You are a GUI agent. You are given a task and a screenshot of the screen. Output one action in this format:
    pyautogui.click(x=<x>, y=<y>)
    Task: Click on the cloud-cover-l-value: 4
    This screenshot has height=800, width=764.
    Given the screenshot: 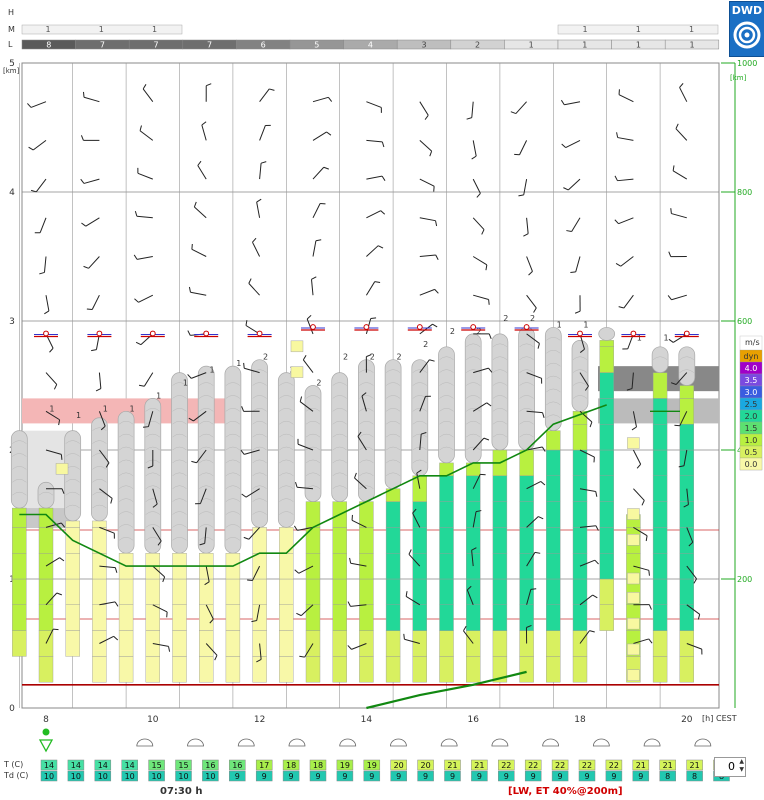 What is the action you would take?
    pyautogui.click(x=370, y=45)
    